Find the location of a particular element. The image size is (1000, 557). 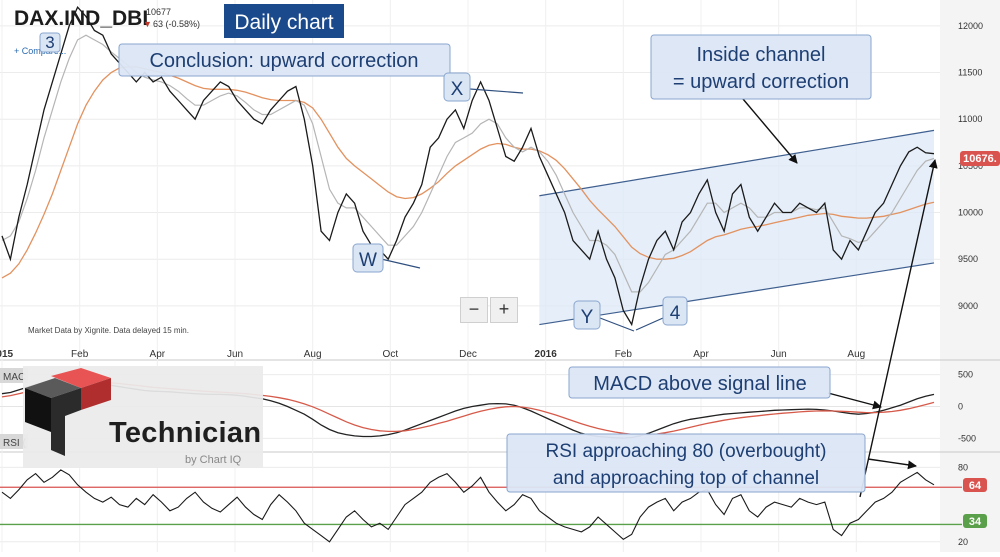

channel-area is located at coordinates (736, 227).